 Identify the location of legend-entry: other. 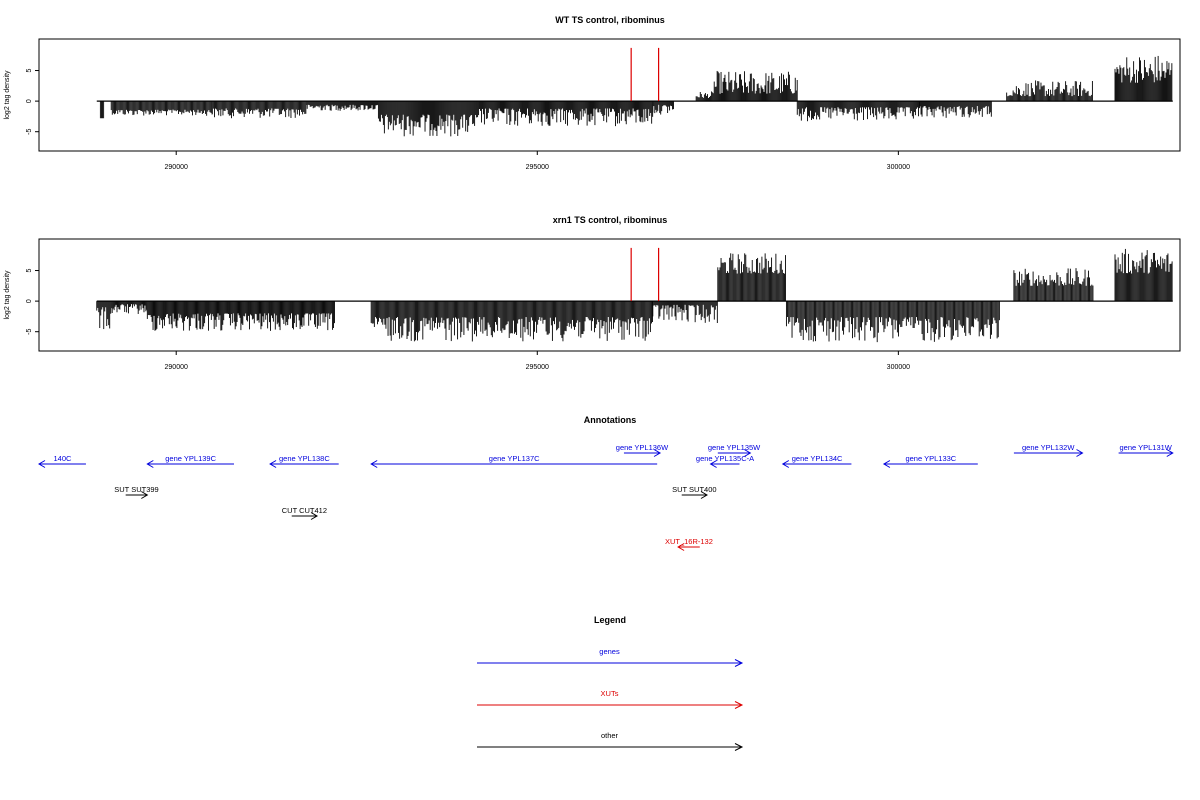
(610, 741).